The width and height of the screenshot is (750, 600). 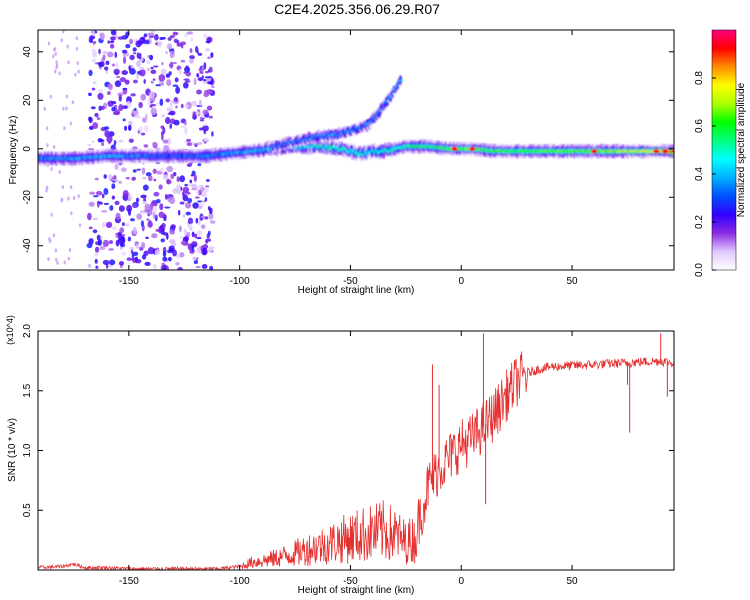 I want to click on snr-x-tick-label: -50, so click(x=350, y=581).